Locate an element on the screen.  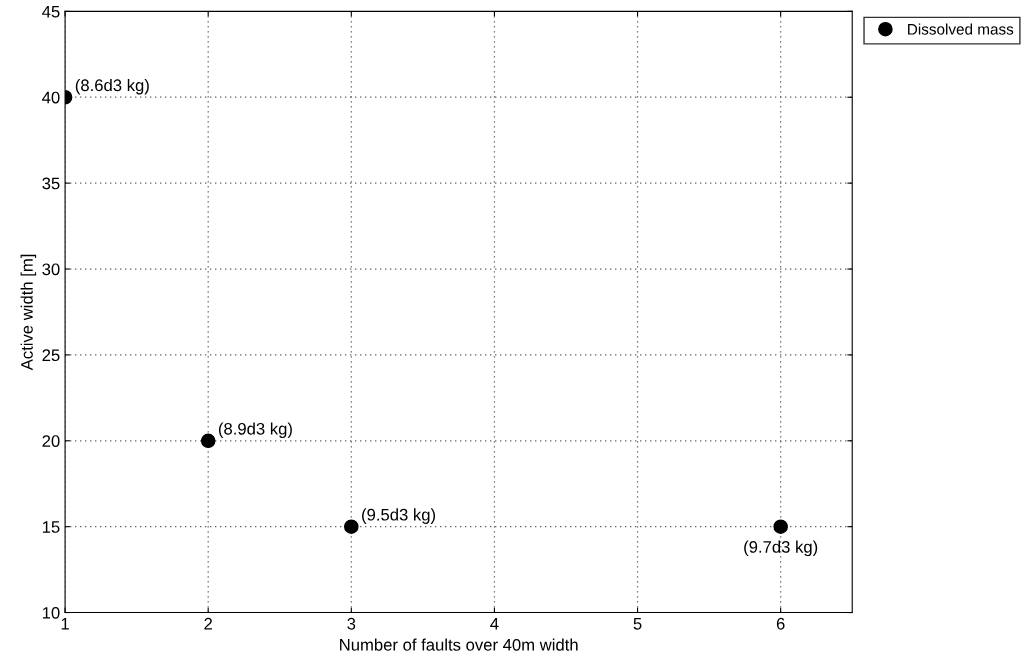
y-tick-label: 20 is located at coordinates (51, 441).